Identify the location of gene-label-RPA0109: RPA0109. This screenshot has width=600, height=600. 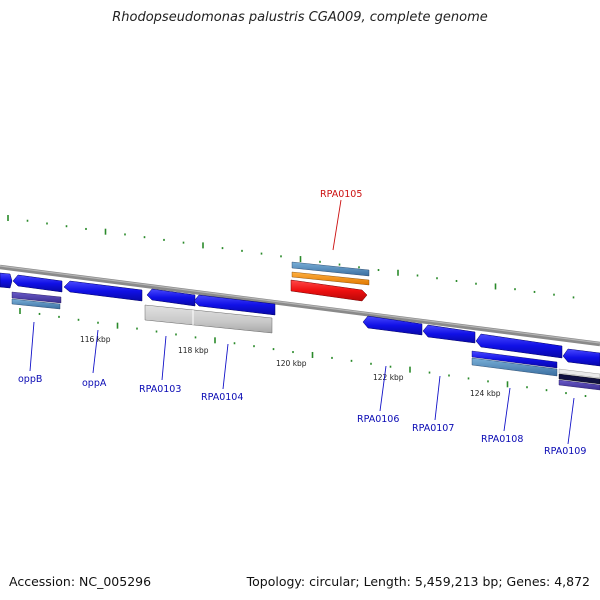
(565, 451).